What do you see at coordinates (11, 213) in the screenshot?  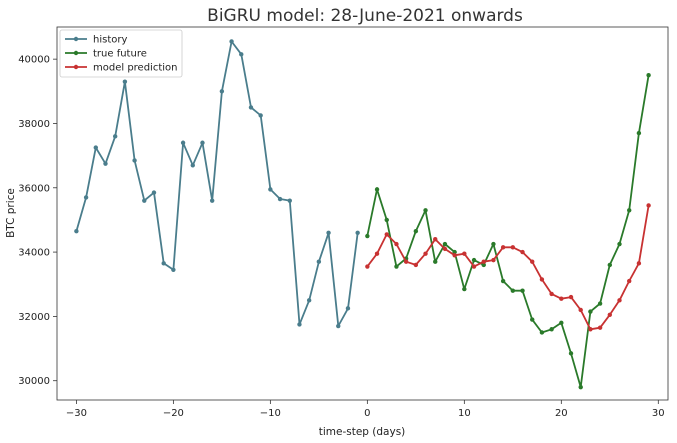 I see `y-axis-label: BTC price` at bounding box center [11, 213].